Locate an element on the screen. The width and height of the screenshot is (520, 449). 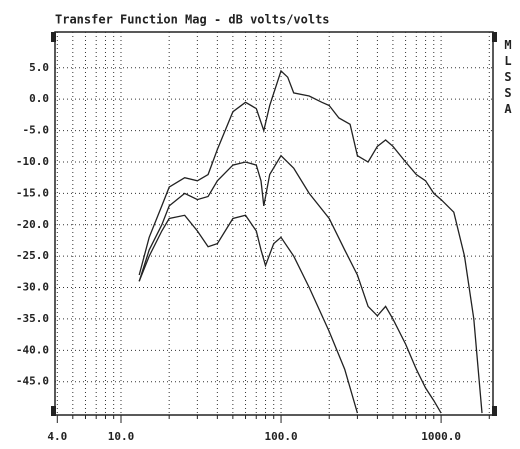
y-tick-label: -35.0 is located at coordinates (32, 318).